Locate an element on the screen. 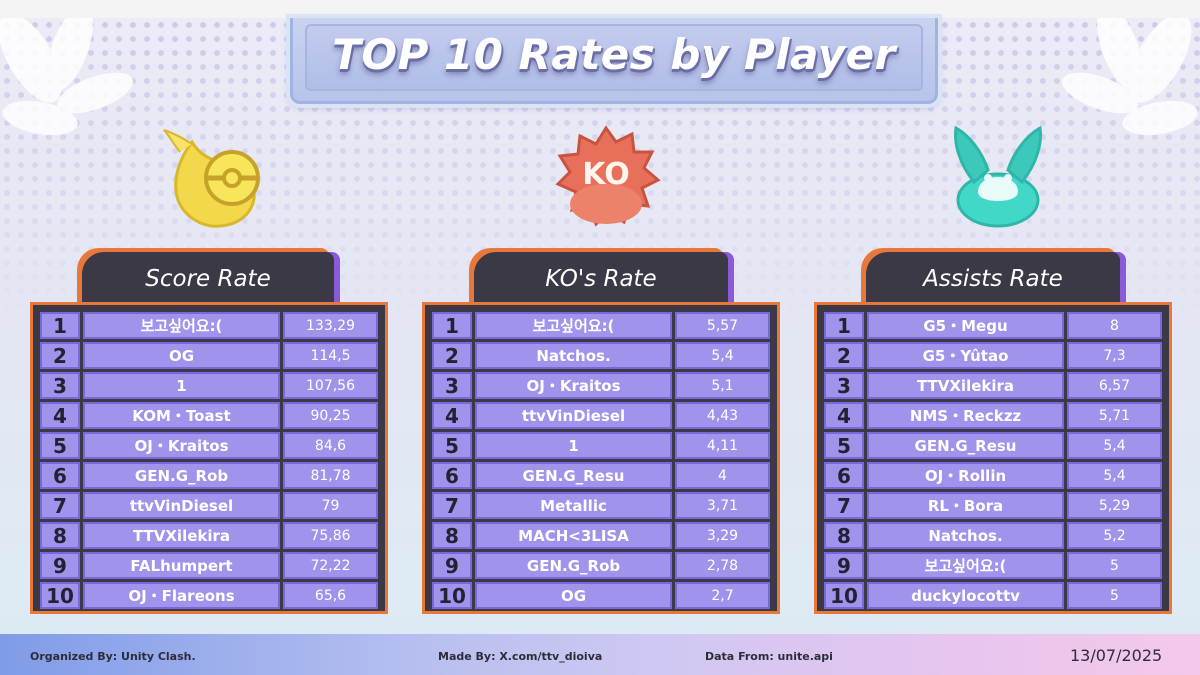 The image size is (1200, 675). table-row: 10 OG 2,7 is located at coordinates (601, 595).